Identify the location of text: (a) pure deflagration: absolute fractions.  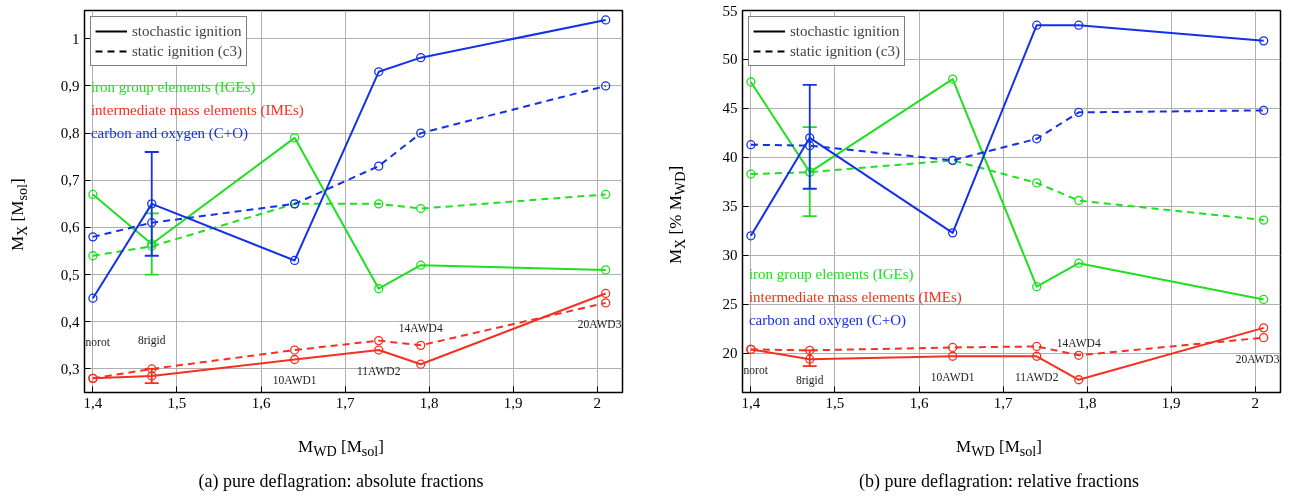
(341, 481).